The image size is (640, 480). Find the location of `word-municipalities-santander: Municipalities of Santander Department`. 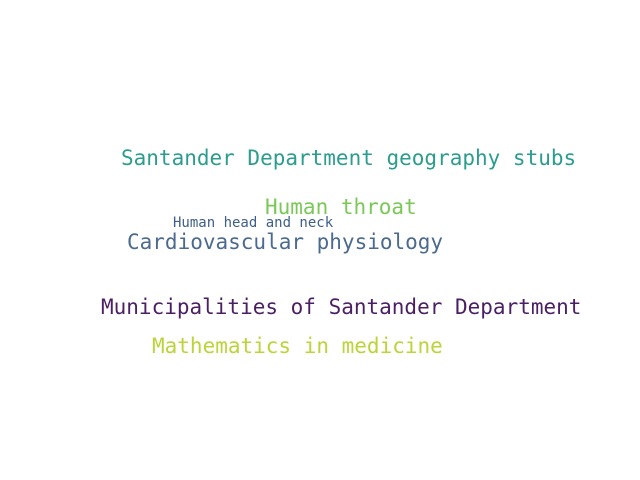

word-municipalities-santander: Municipalities of Santander Department is located at coordinates (341, 307).